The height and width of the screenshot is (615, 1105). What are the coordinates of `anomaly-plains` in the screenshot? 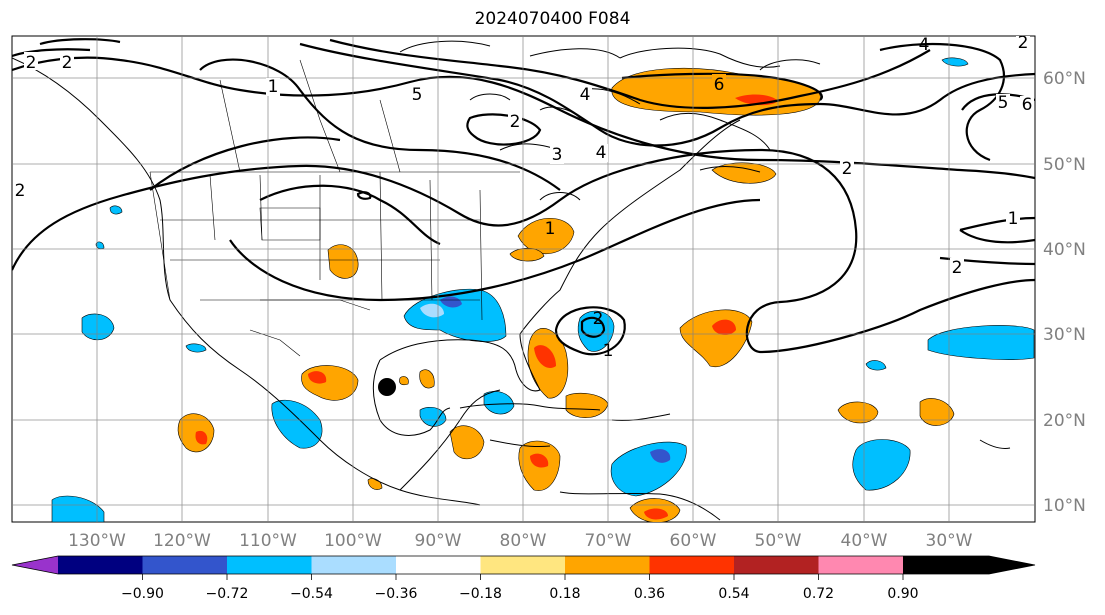 It's located at (343, 261).